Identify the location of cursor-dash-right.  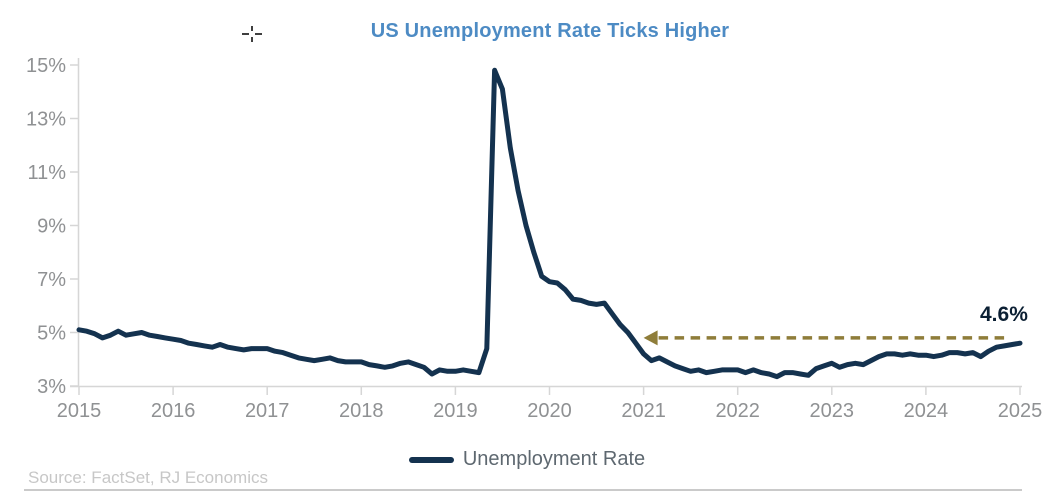
(258, 34).